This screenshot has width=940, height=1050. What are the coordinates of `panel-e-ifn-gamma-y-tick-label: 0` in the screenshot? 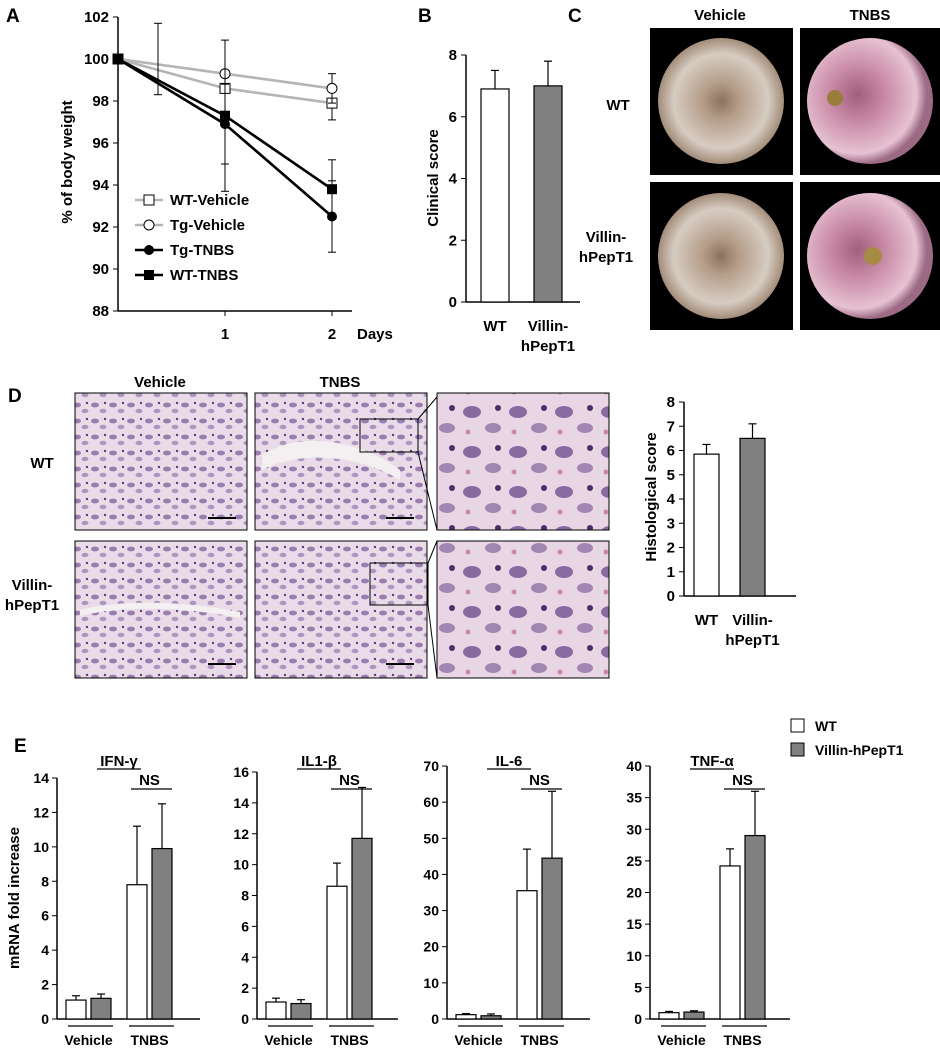 It's located at (45, 1019).